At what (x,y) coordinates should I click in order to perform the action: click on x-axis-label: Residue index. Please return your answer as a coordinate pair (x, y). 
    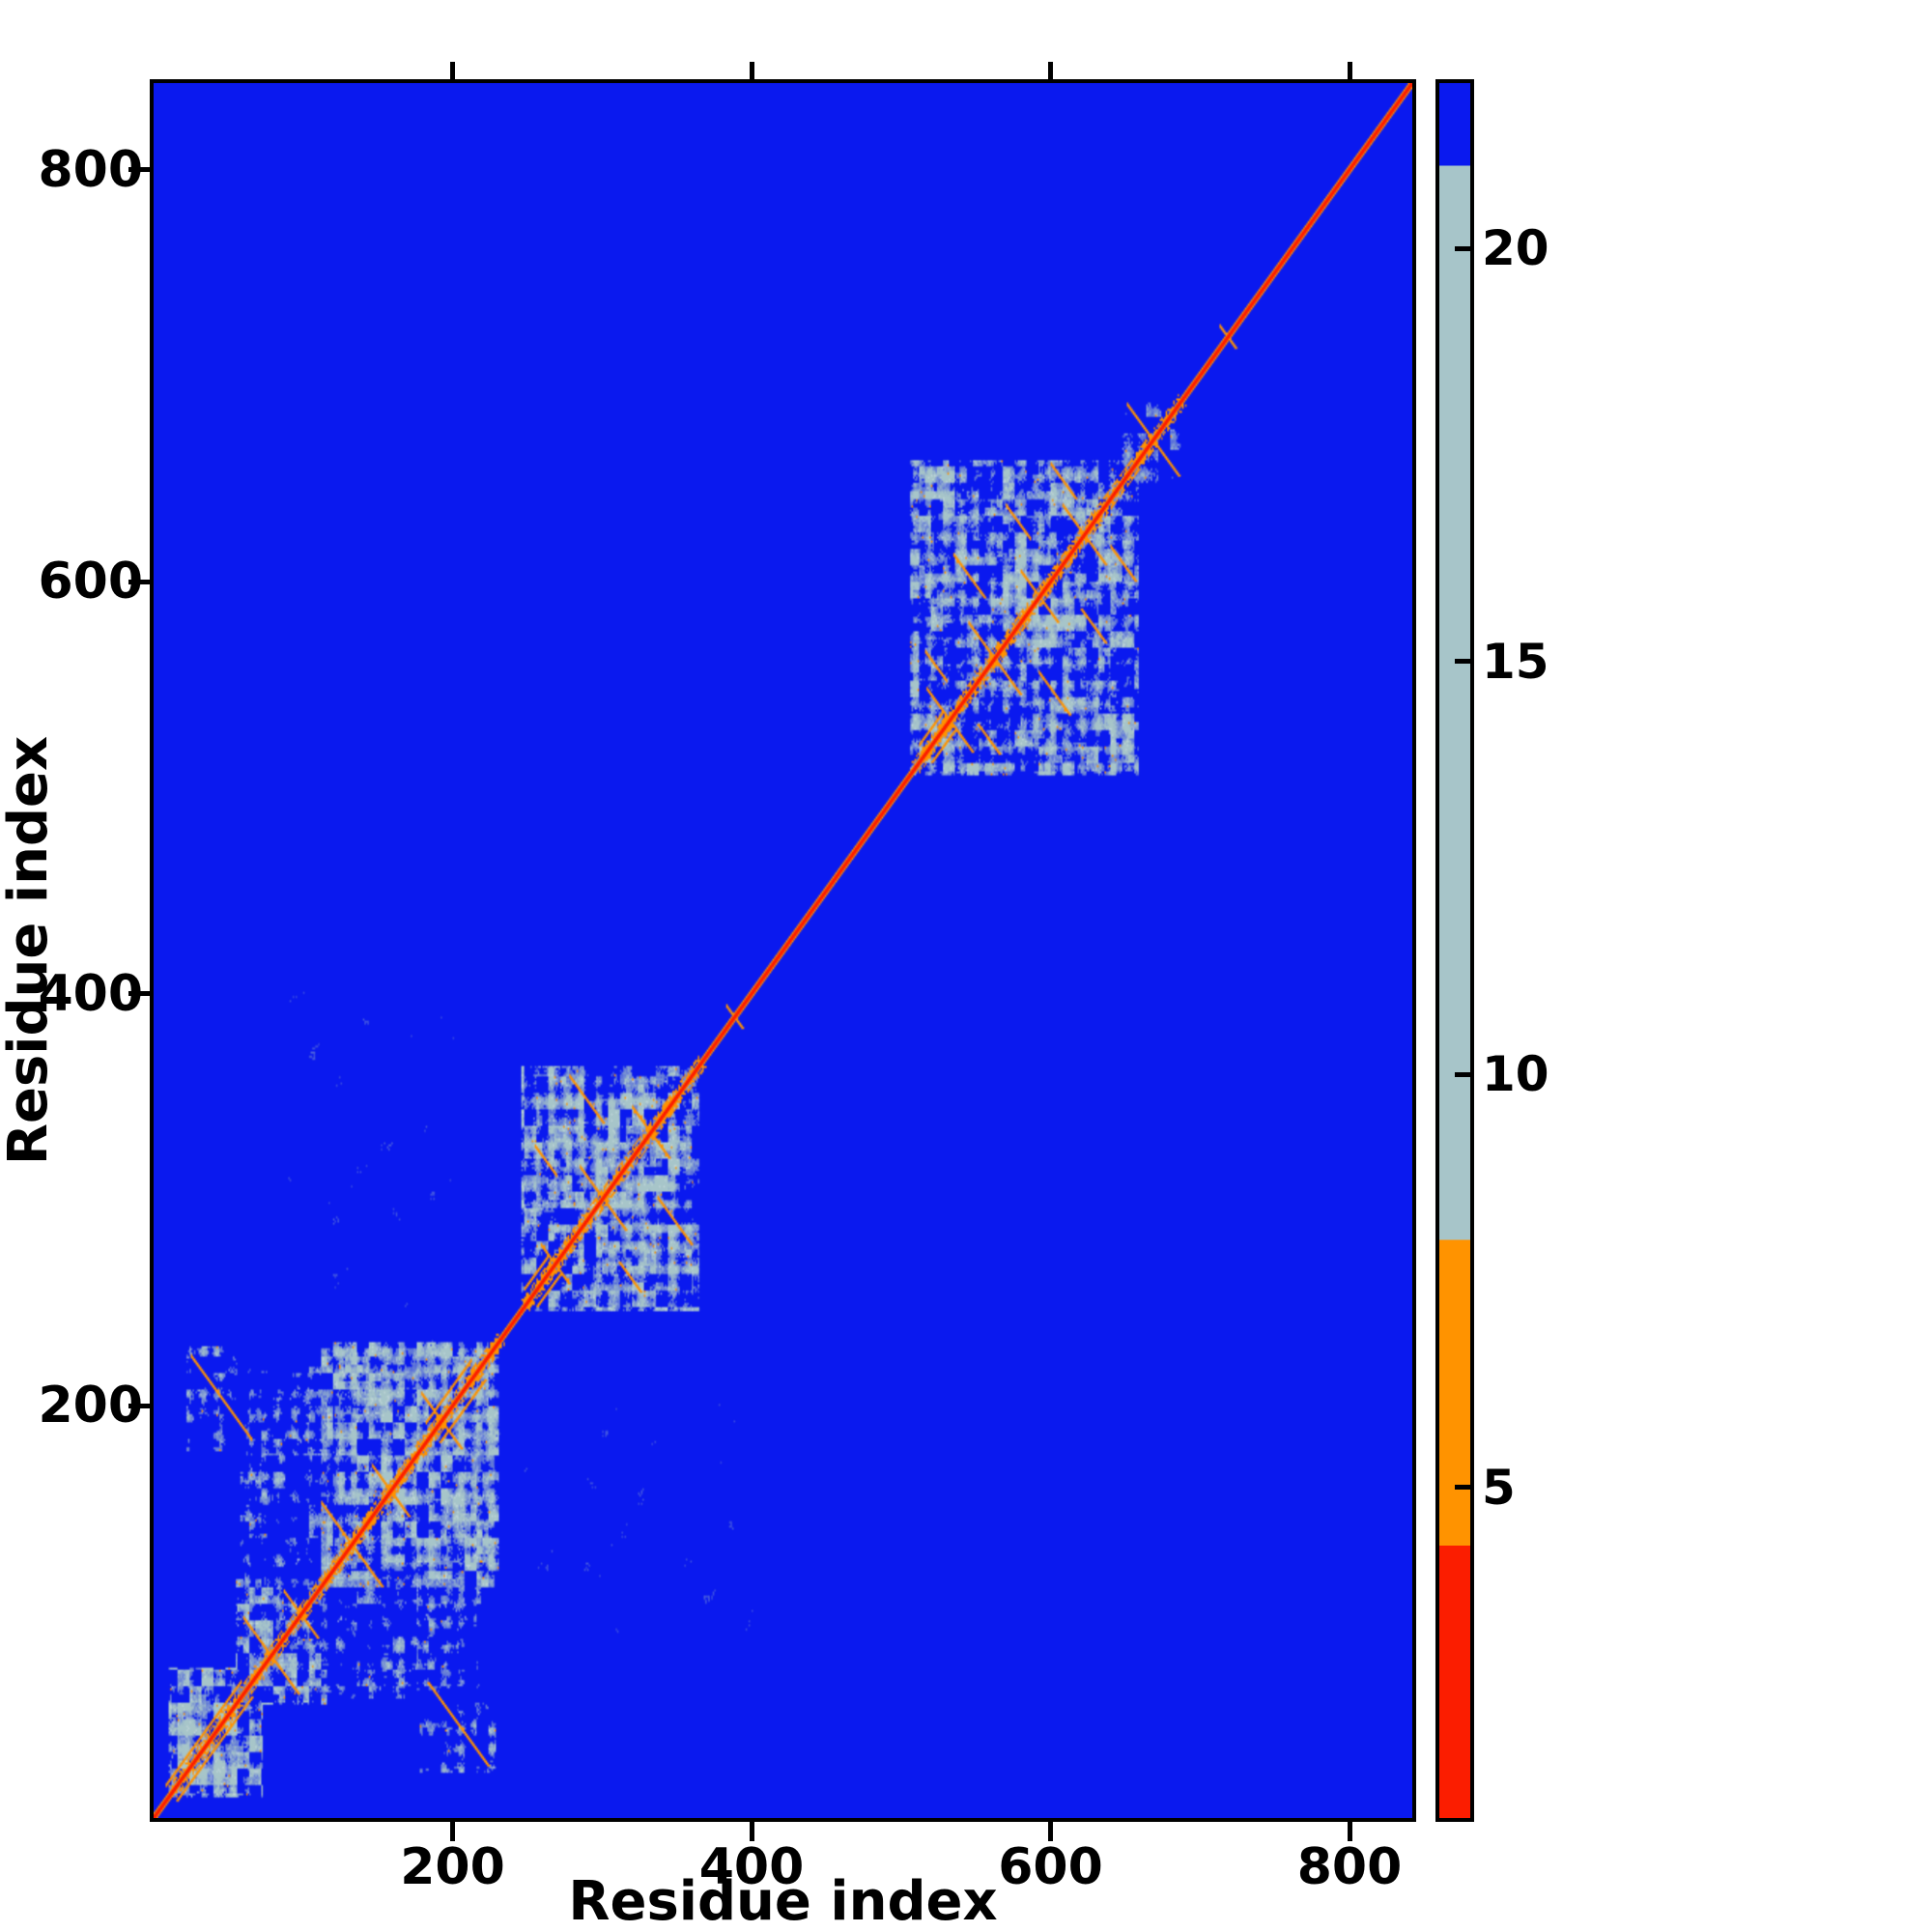
    Looking at the image, I should click on (783, 1901).